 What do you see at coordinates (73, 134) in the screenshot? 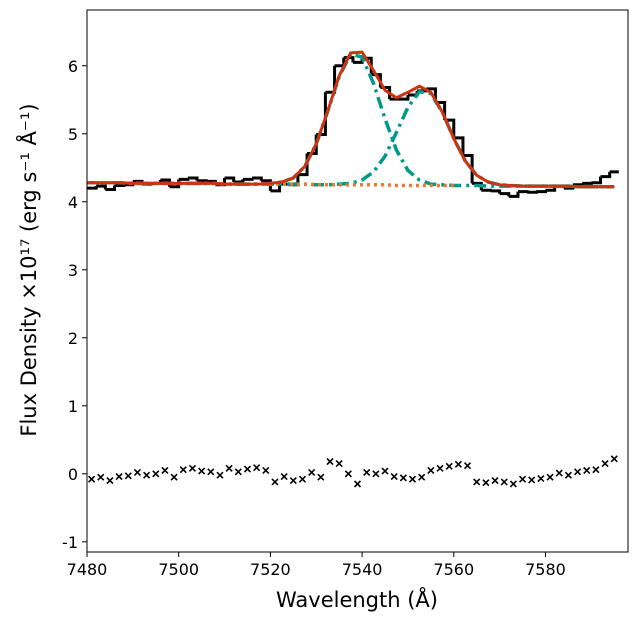
I see `y-tick-label: 5` at bounding box center [73, 134].